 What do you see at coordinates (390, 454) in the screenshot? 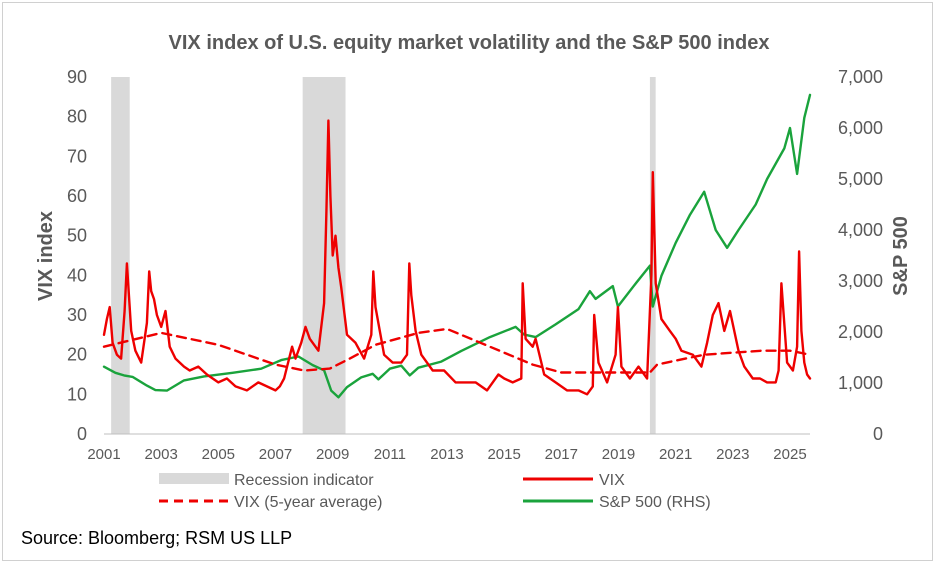
I see `x-tick-label: 2011` at bounding box center [390, 454].